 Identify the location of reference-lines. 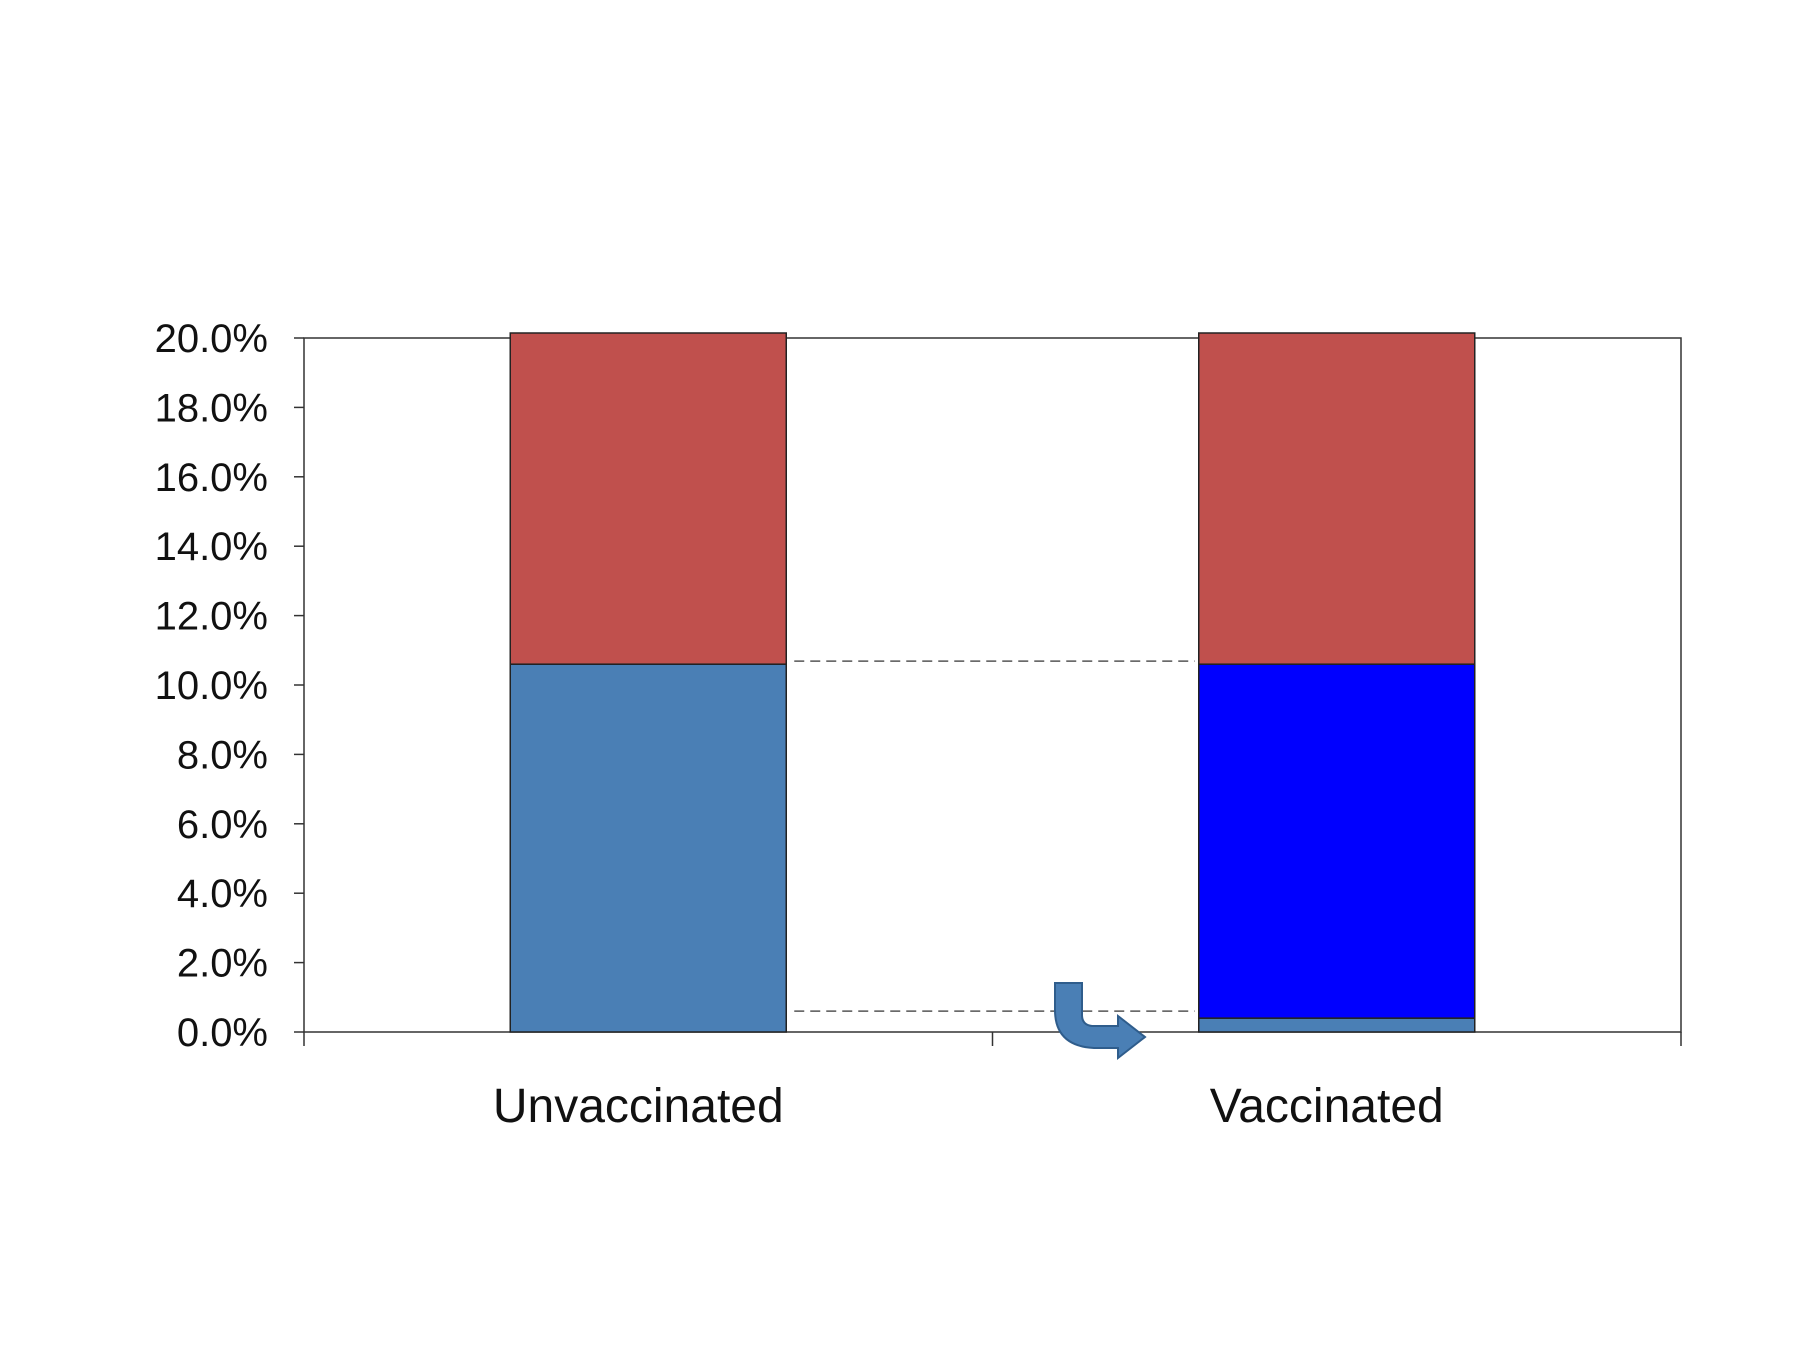
(994, 836).